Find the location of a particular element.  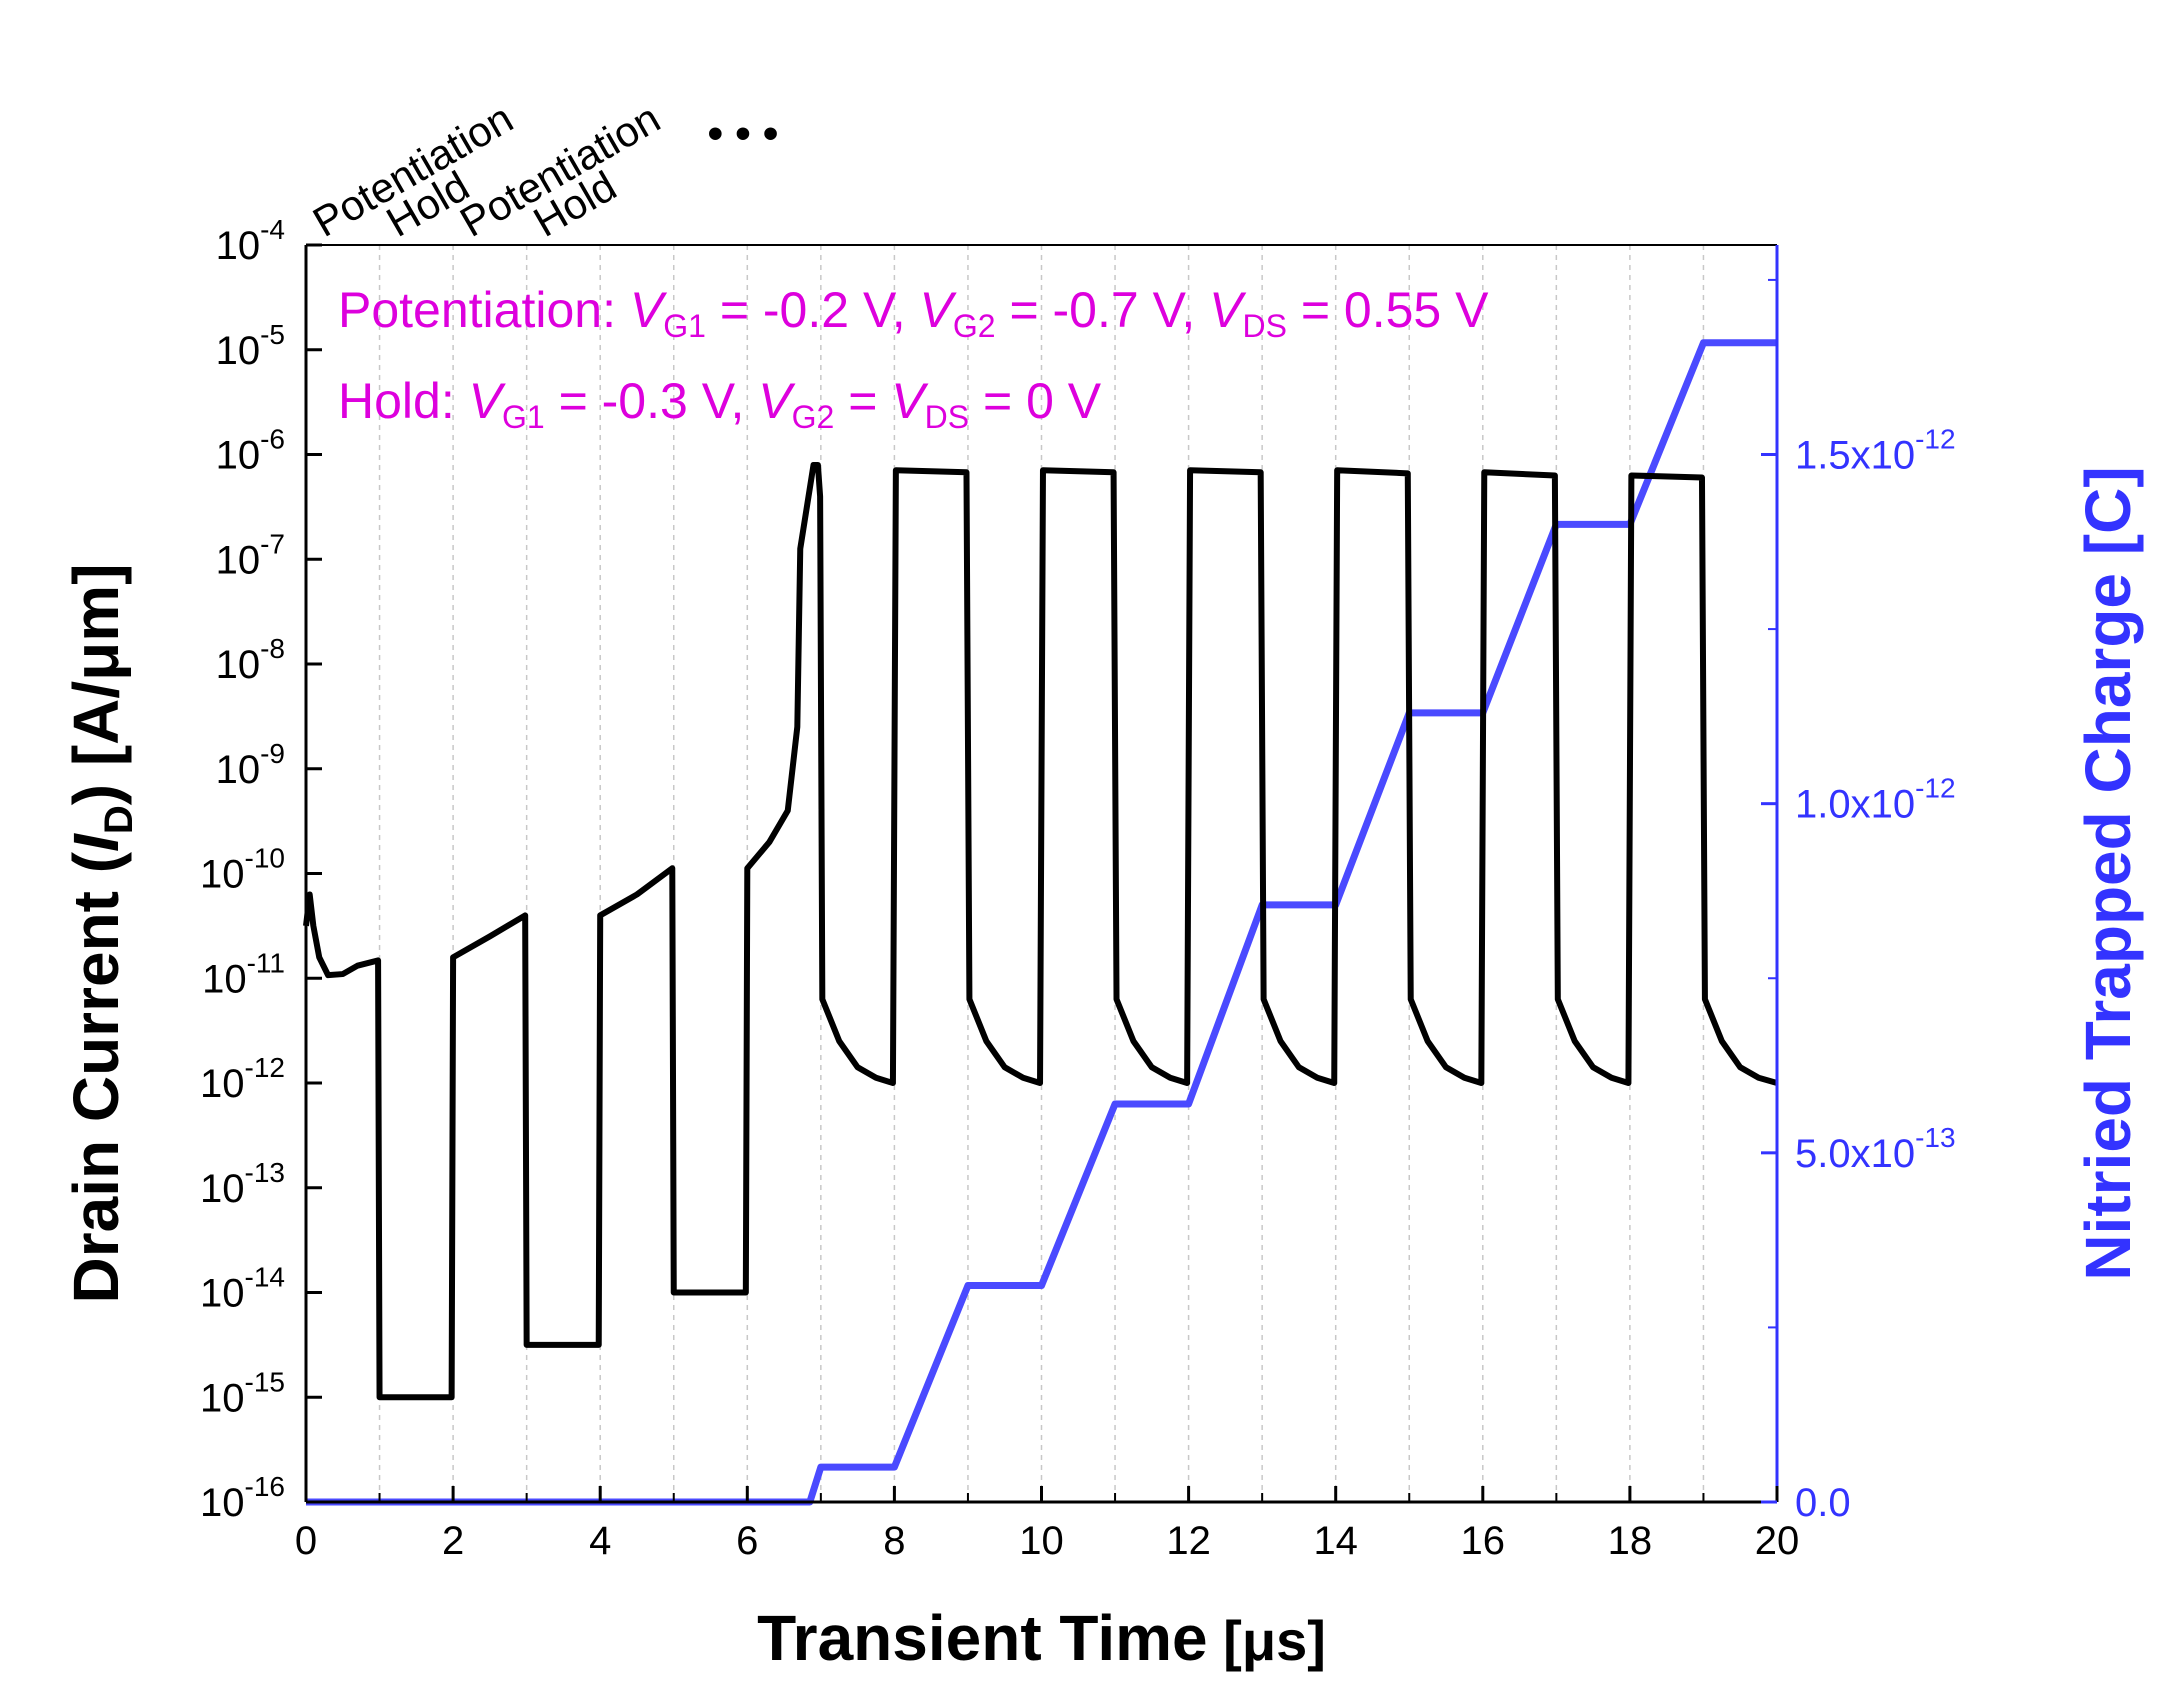

y-left-title-sub: D is located at coordinates (119, 819).